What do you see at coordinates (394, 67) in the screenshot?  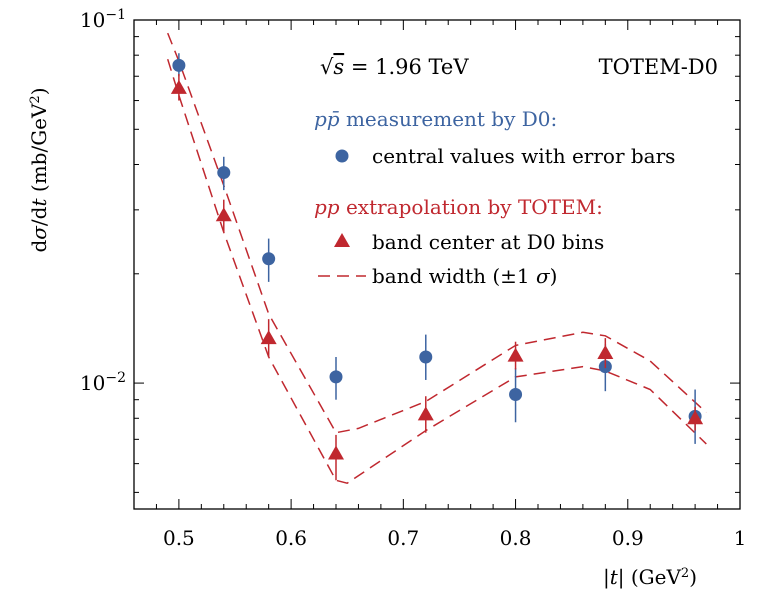 I see `energy-annotation: √s = 1.96 TeV` at bounding box center [394, 67].